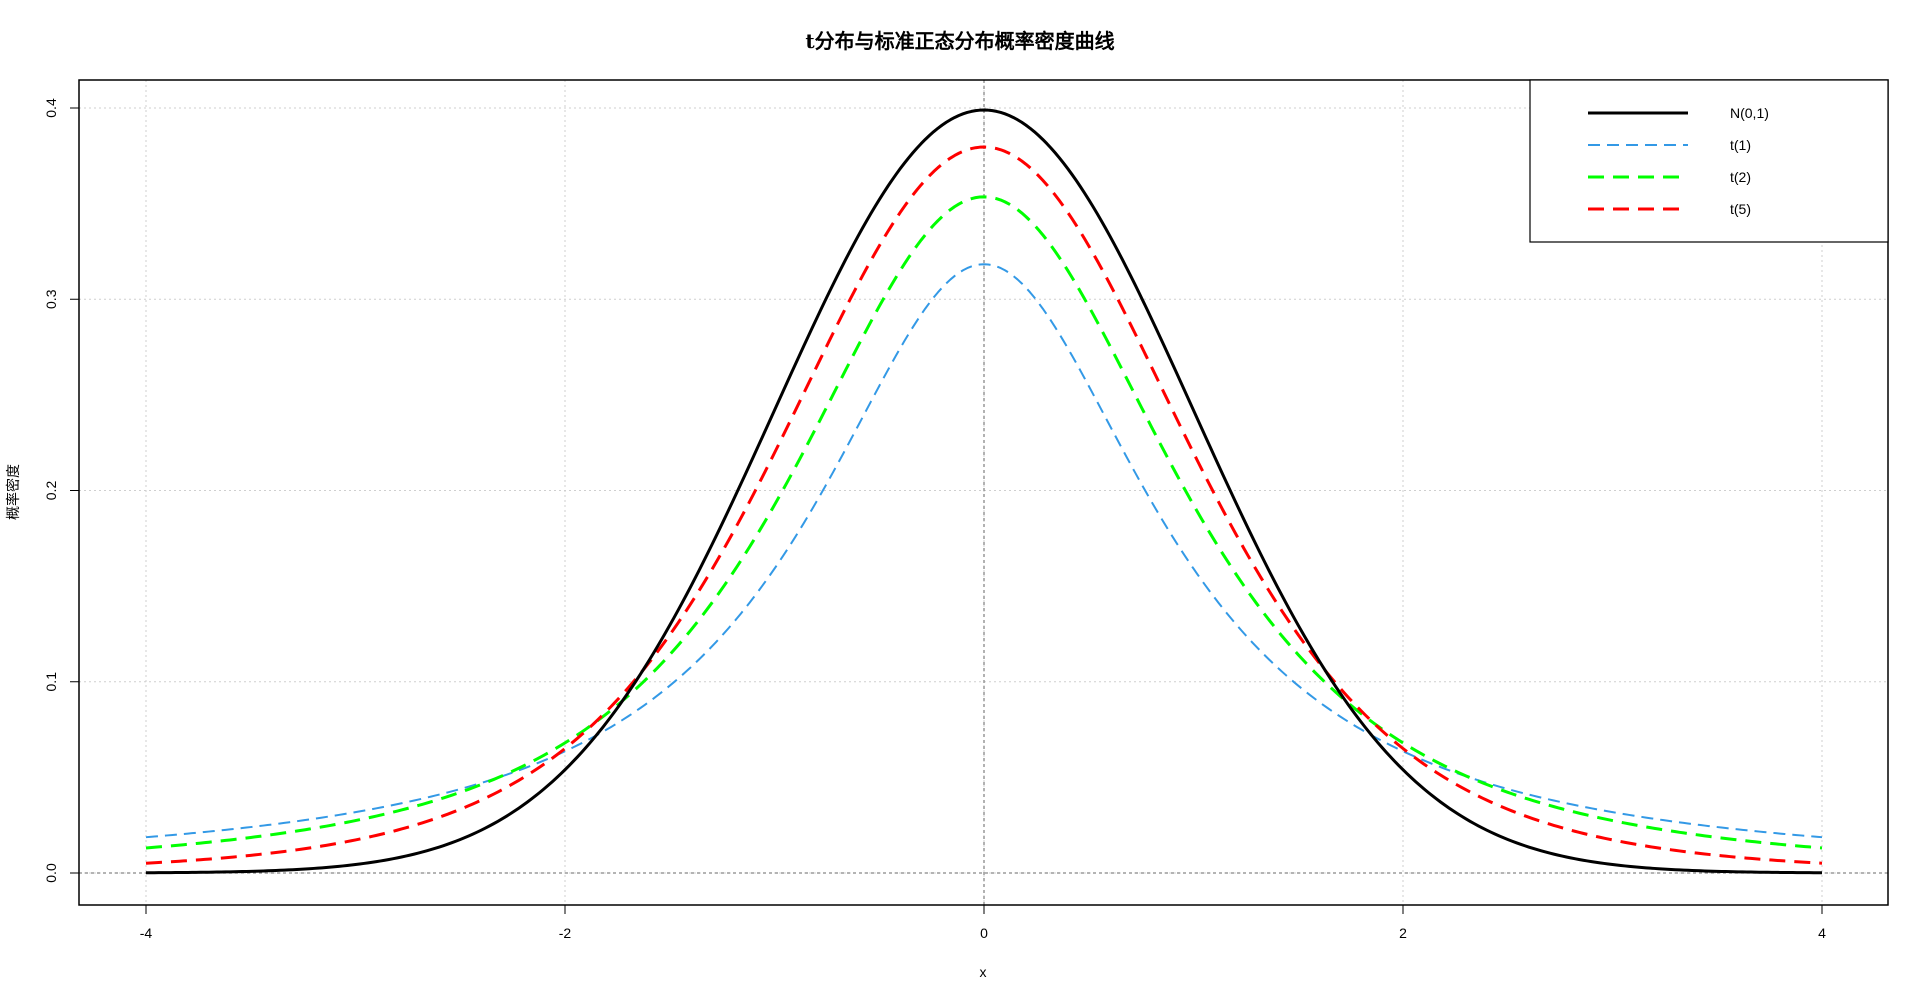 The width and height of the screenshot is (1920, 997). I want to click on legend-box, so click(1709, 161).